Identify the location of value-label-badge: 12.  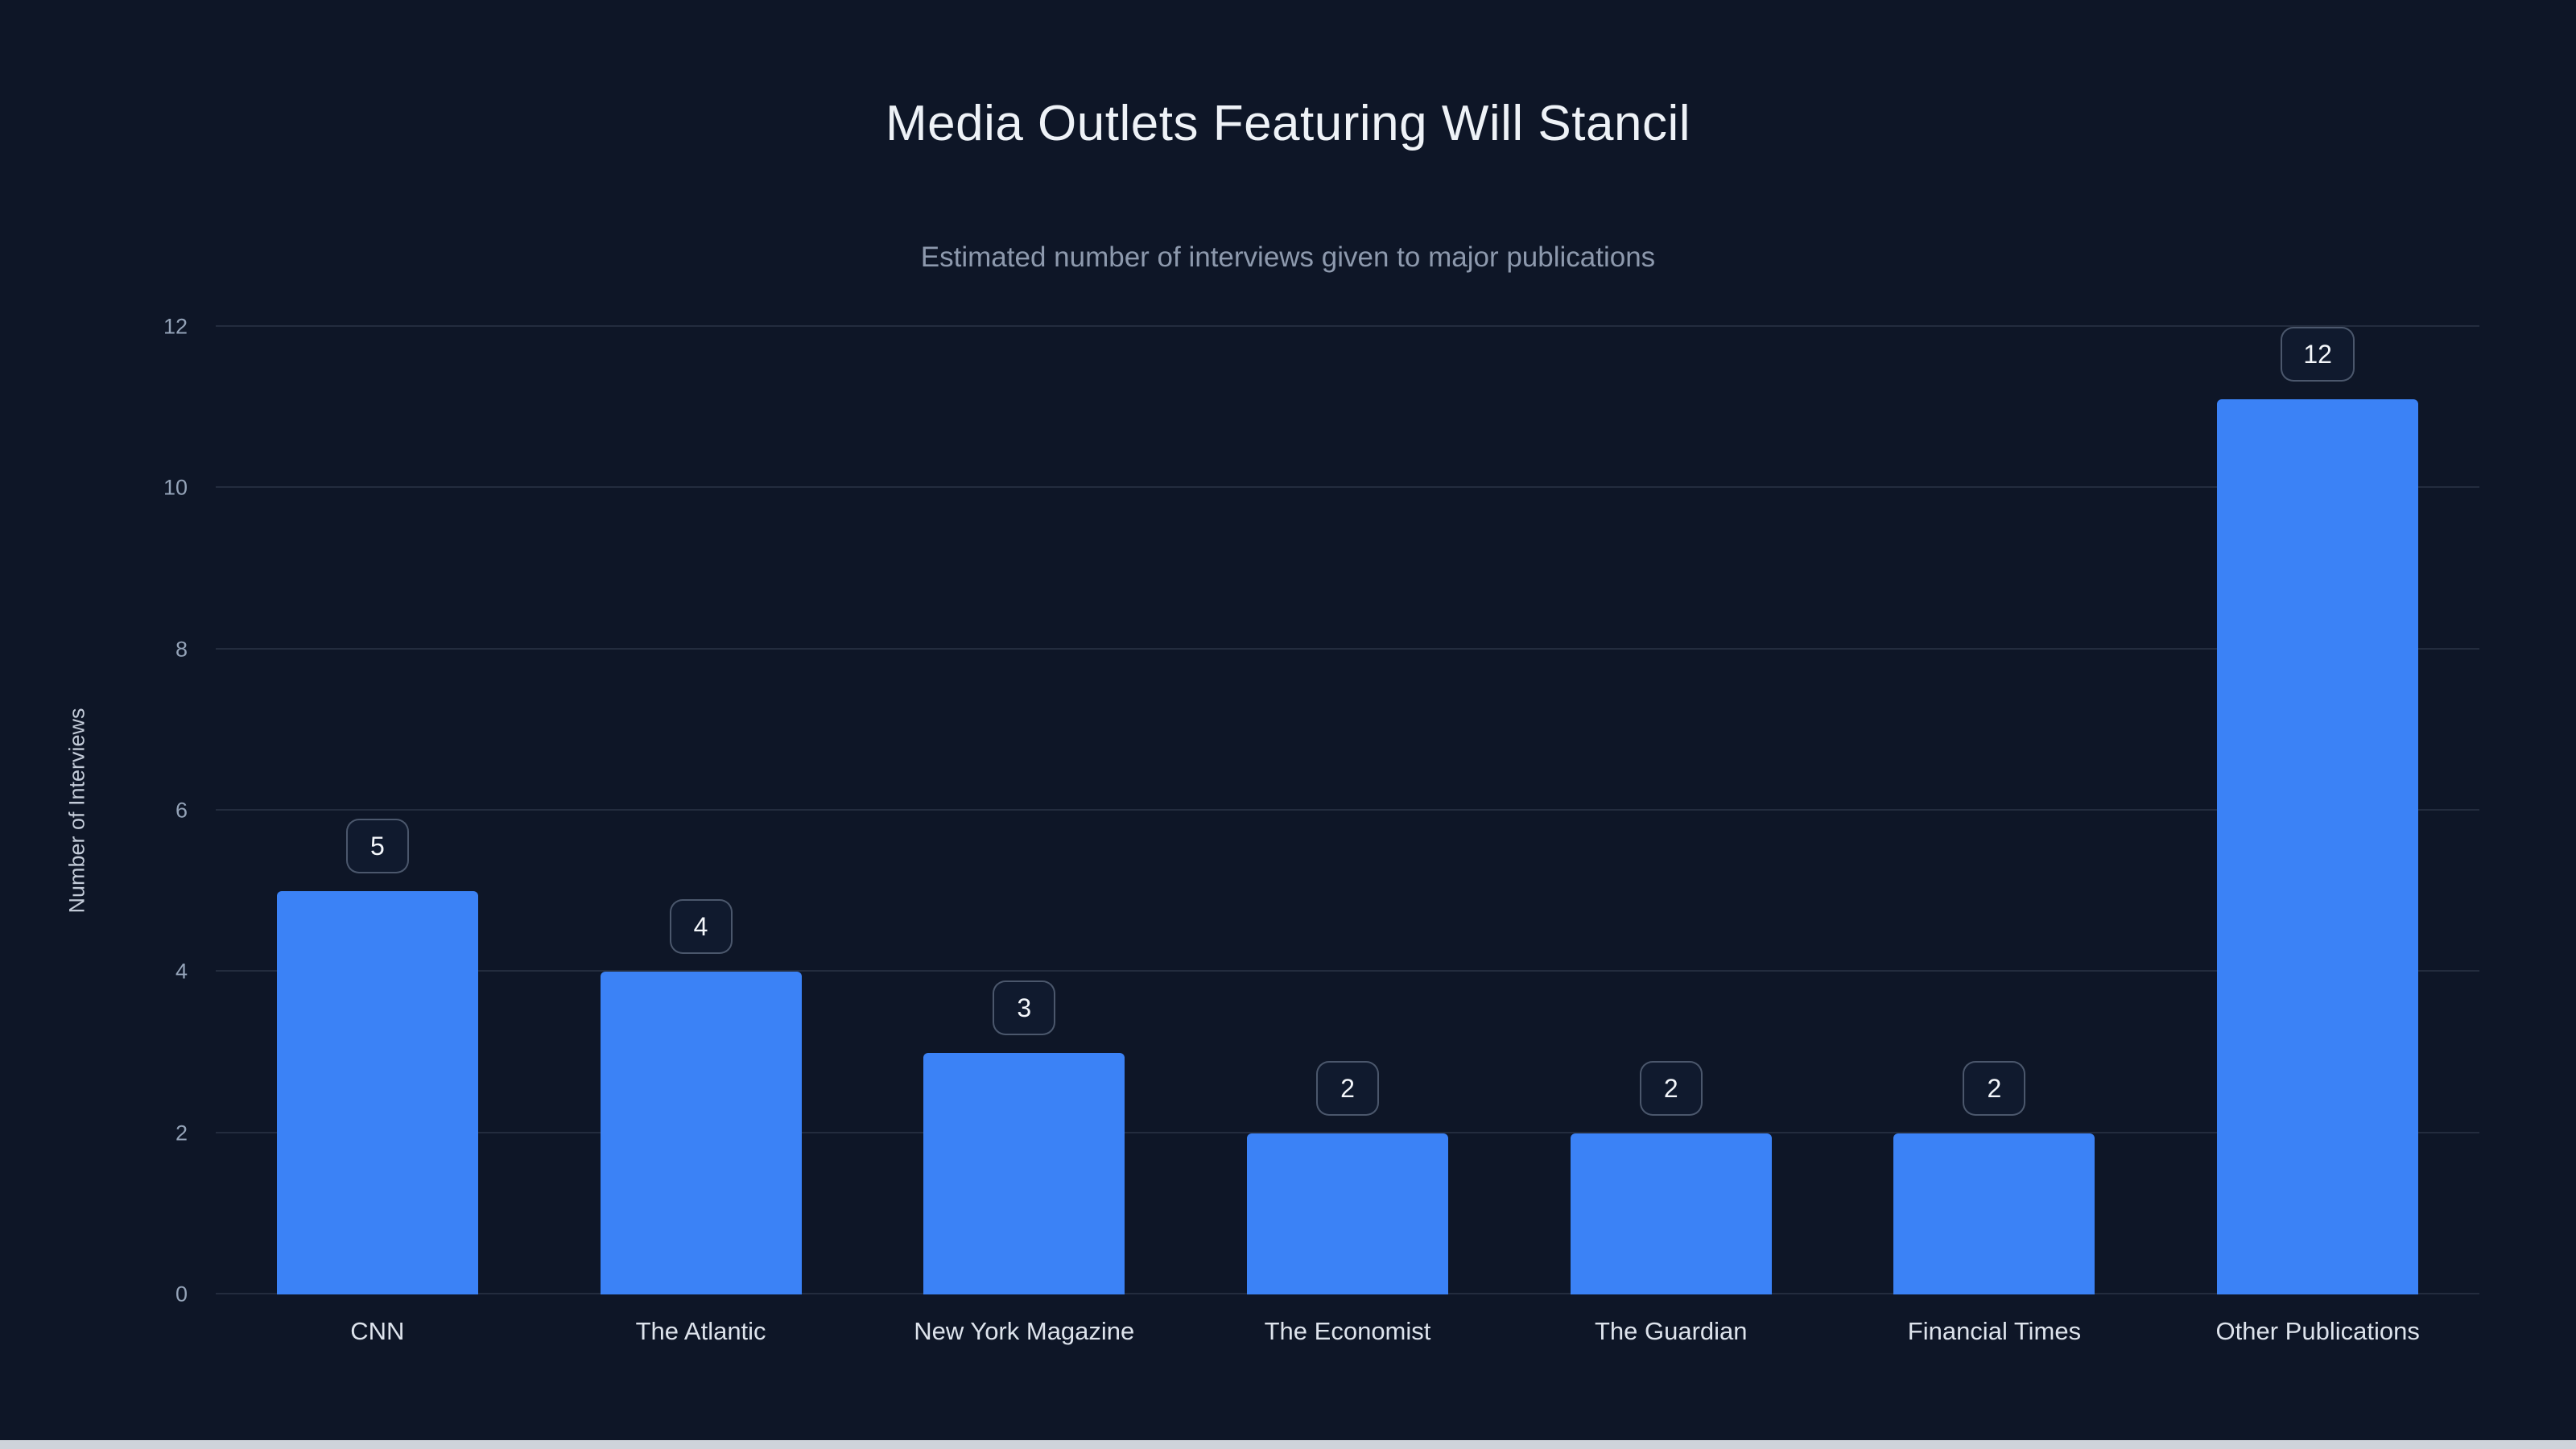
(2318, 354).